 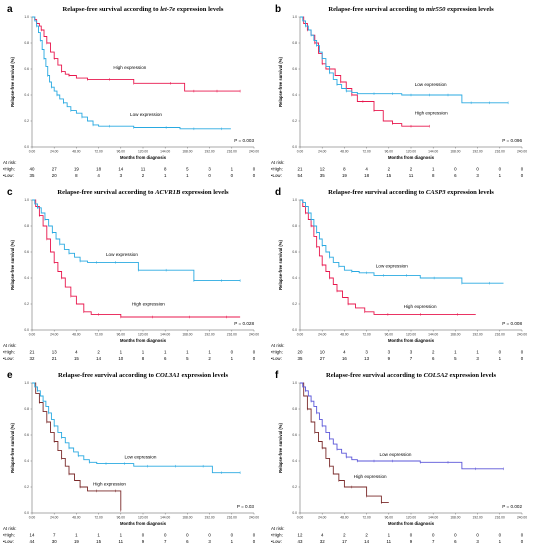 I want to click on at-risk-value: 12, so click(x=322, y=169).